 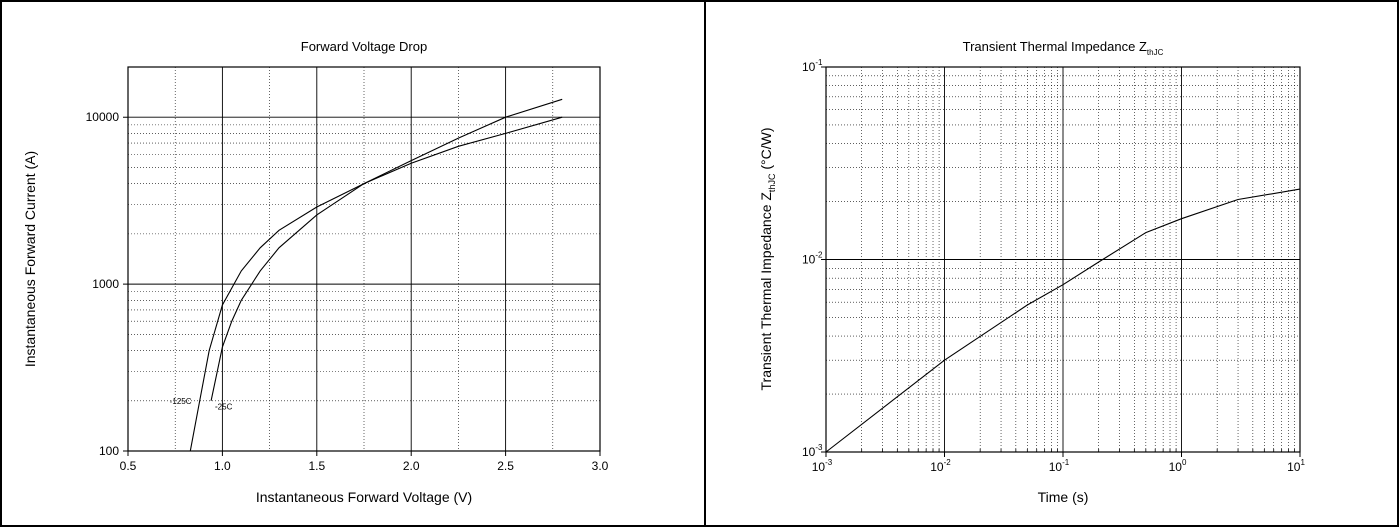 I want to click on left-x-tick-label: 3.0, so click(x=600, y=466).